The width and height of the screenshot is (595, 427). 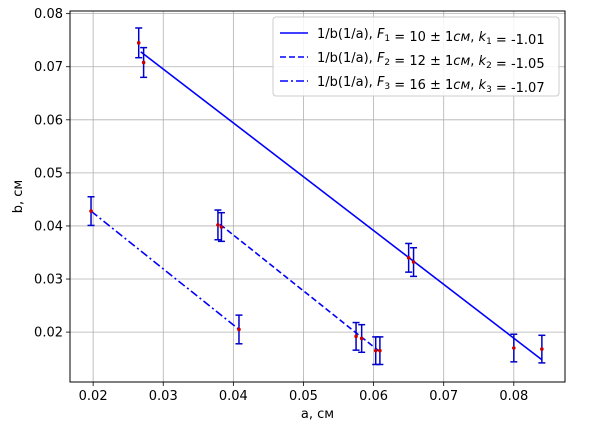 What do you see at coordinates (421, 37) in the screenshot?
I see `legend-post: = 10 ± 1` at bounding box center [421, 37].